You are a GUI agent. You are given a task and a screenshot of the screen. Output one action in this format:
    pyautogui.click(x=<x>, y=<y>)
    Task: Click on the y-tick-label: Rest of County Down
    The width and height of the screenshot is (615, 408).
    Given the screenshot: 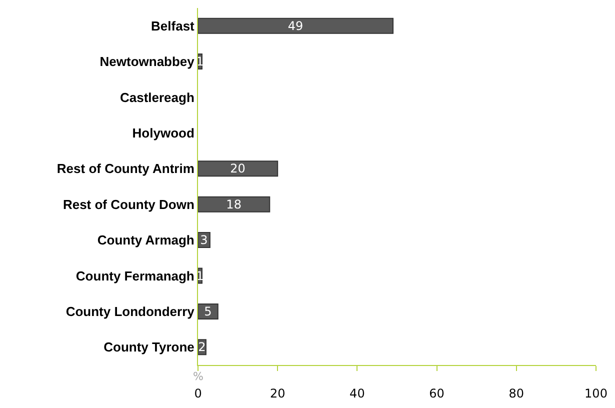 What is the action you would take?
    pyautogui.click(x=128, y=204)
    